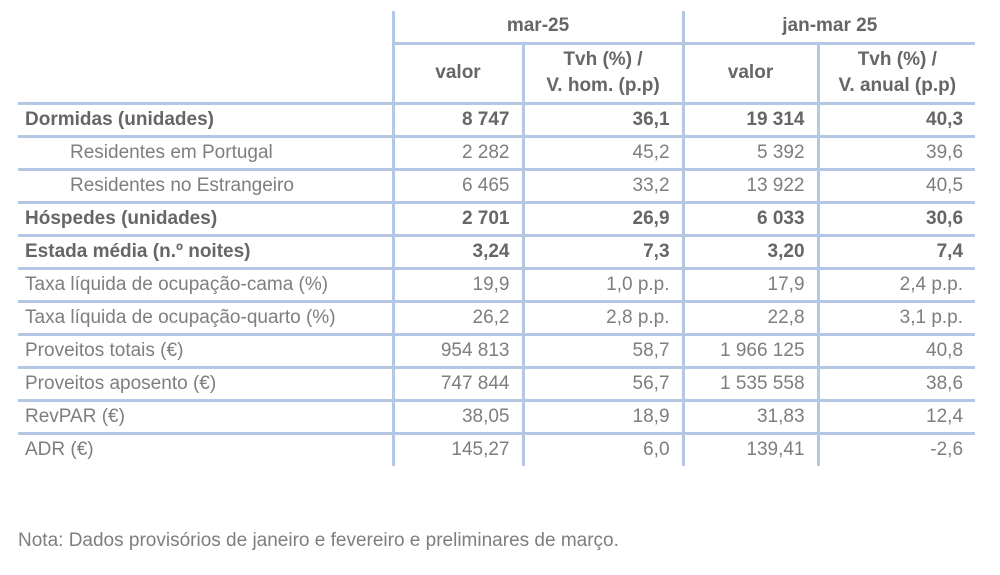  What do you see at coordinates (457, 118) in the screenshot?
I see `value-cell: 8 747` at bounding box center [457, 118].